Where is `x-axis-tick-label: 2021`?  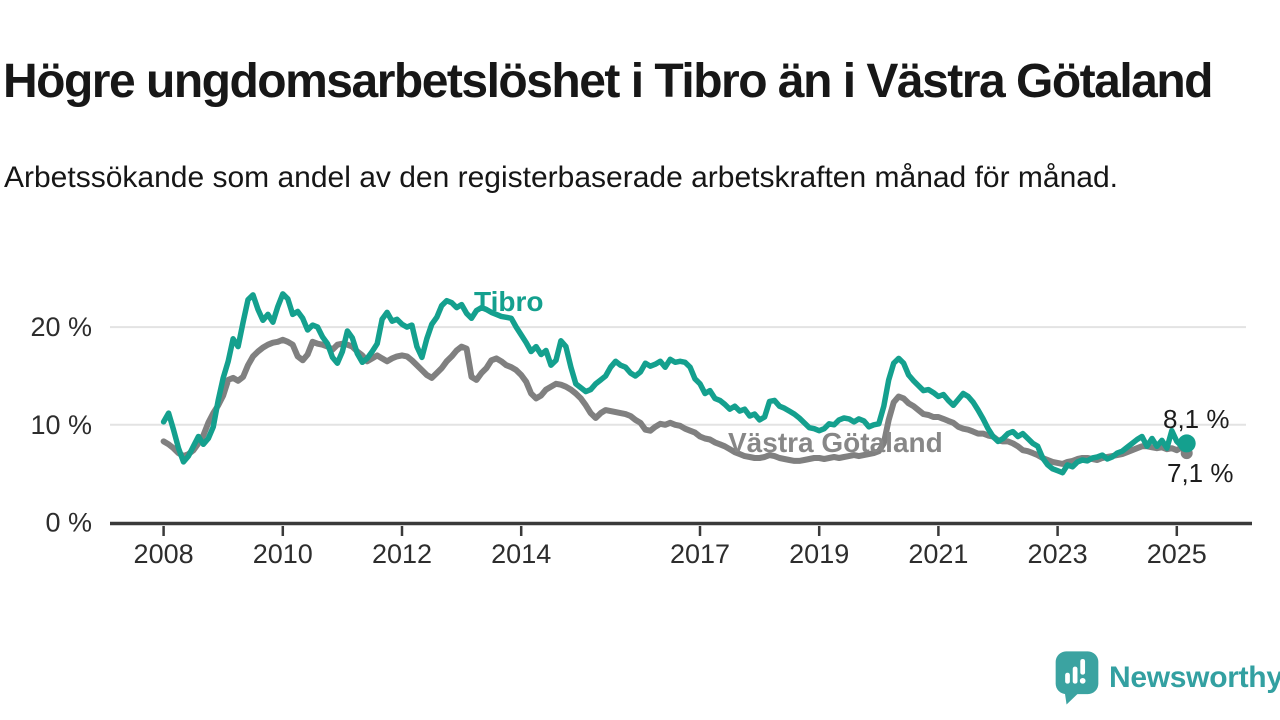 x-axis-tick-label: 2021 is located at coordinates (938, 554).